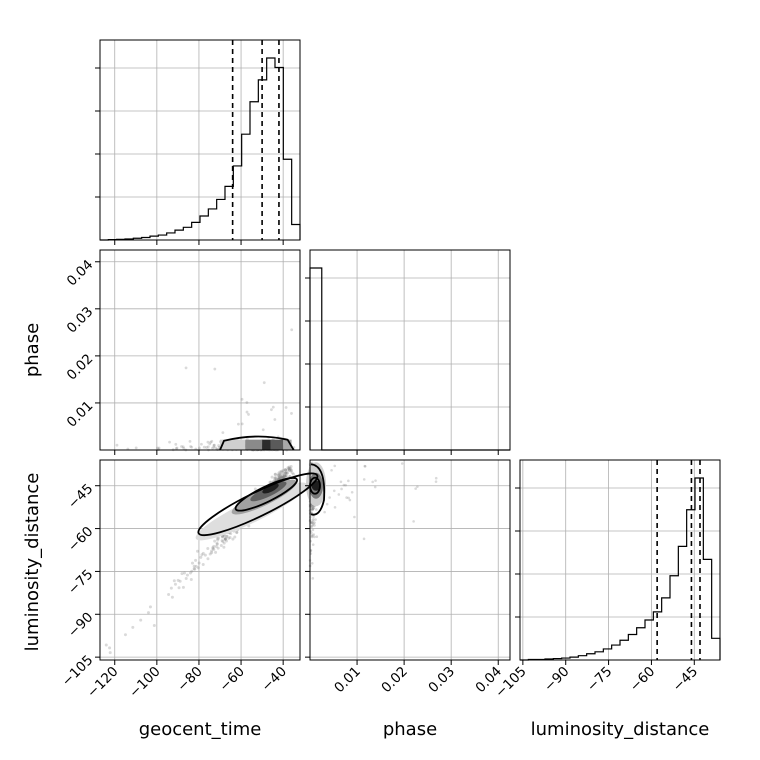 This screenshot has width=760, height=760. What do you see at coordinates (409, 359) in the screenshot?
I see `histogram-phase` at bounding box center [409, 359].